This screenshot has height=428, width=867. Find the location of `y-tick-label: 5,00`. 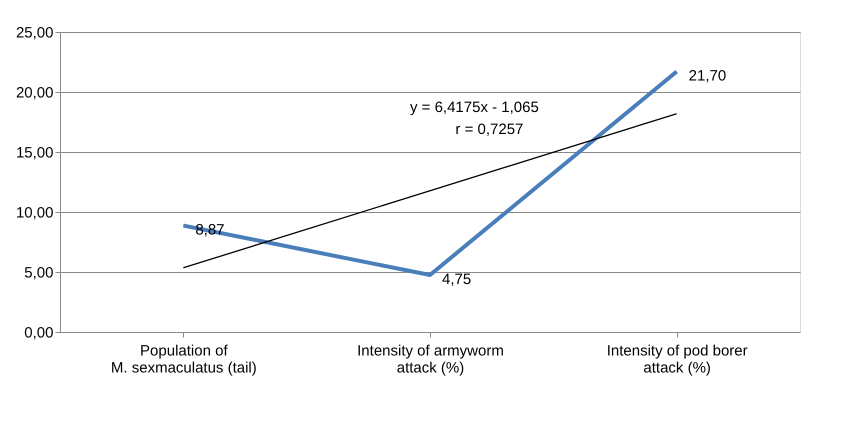

y-tick-label: 5,00 is located at coordinates (39, 273).